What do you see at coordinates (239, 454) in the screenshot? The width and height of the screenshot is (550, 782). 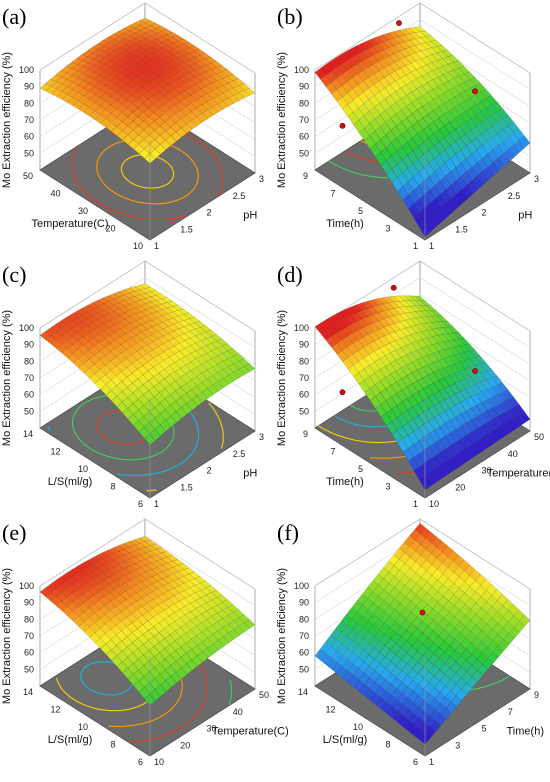 I see `x-tick-label: 2.5` at bounding box center [239, 454].